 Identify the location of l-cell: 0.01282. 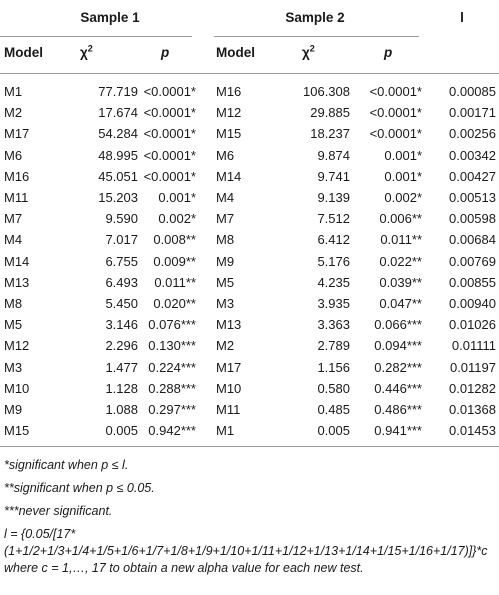
(472, 388).